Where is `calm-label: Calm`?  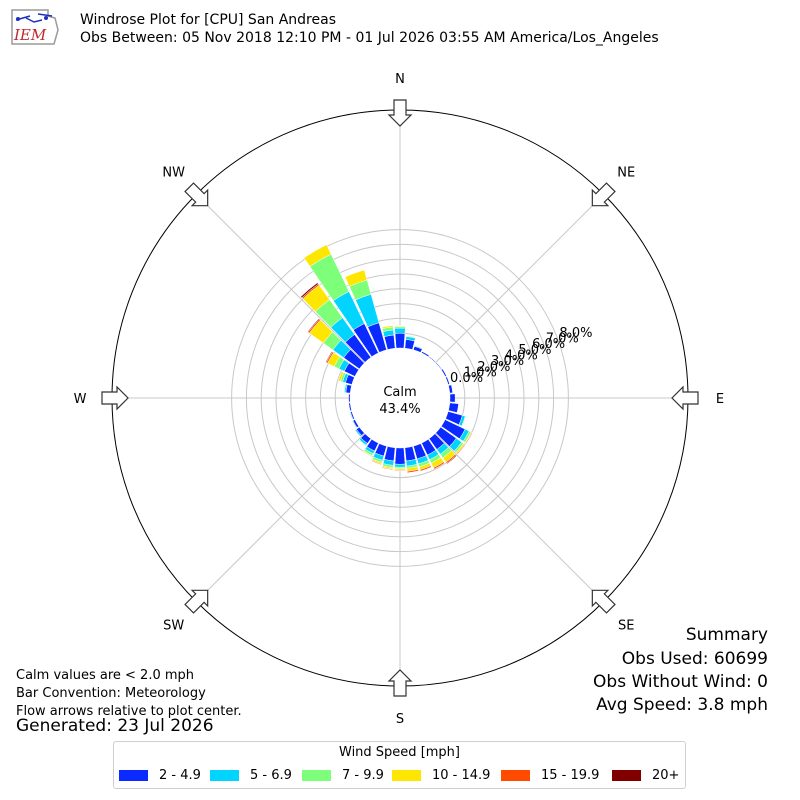
calm-label: Calm is located at coordinates (399, 392).